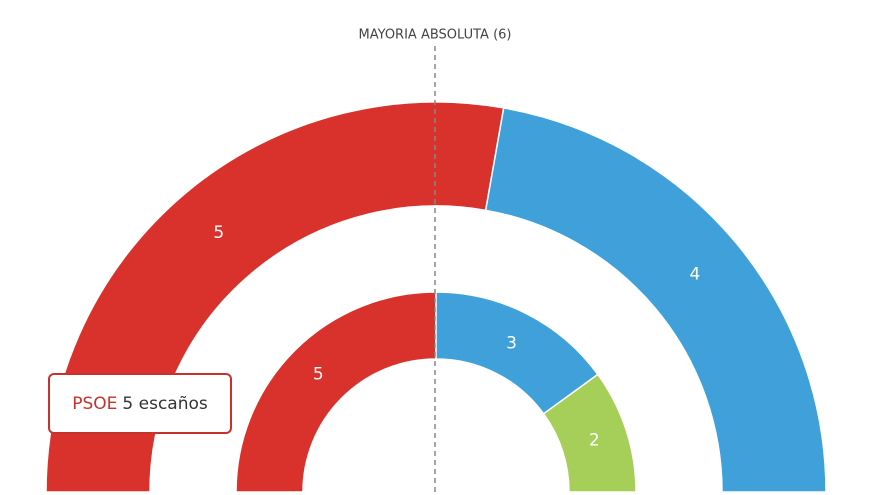 The width and height of the screenshot is (880, 495). Describe the element at coordinates (434, 35) in the screenshot. I see `majority-label: MAYORIA ABSOLUTA (6)` at that location.